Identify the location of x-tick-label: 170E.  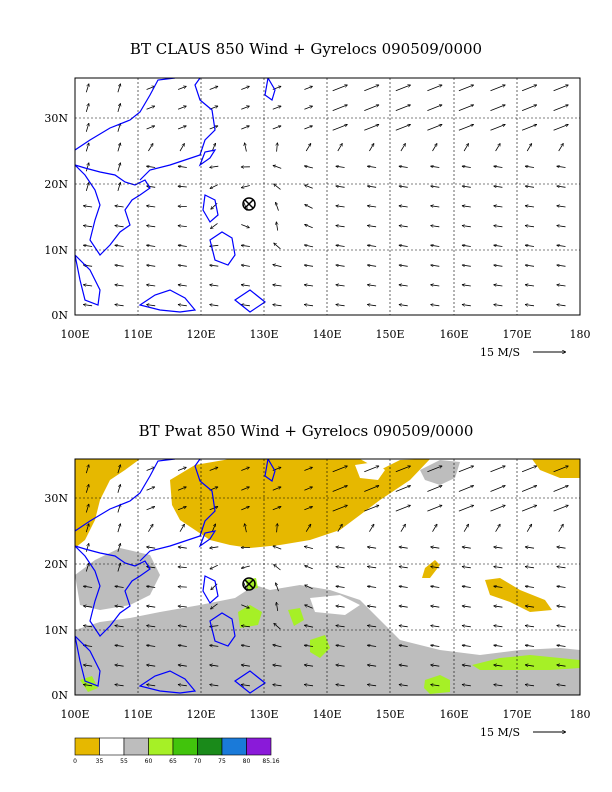
(516, 334).